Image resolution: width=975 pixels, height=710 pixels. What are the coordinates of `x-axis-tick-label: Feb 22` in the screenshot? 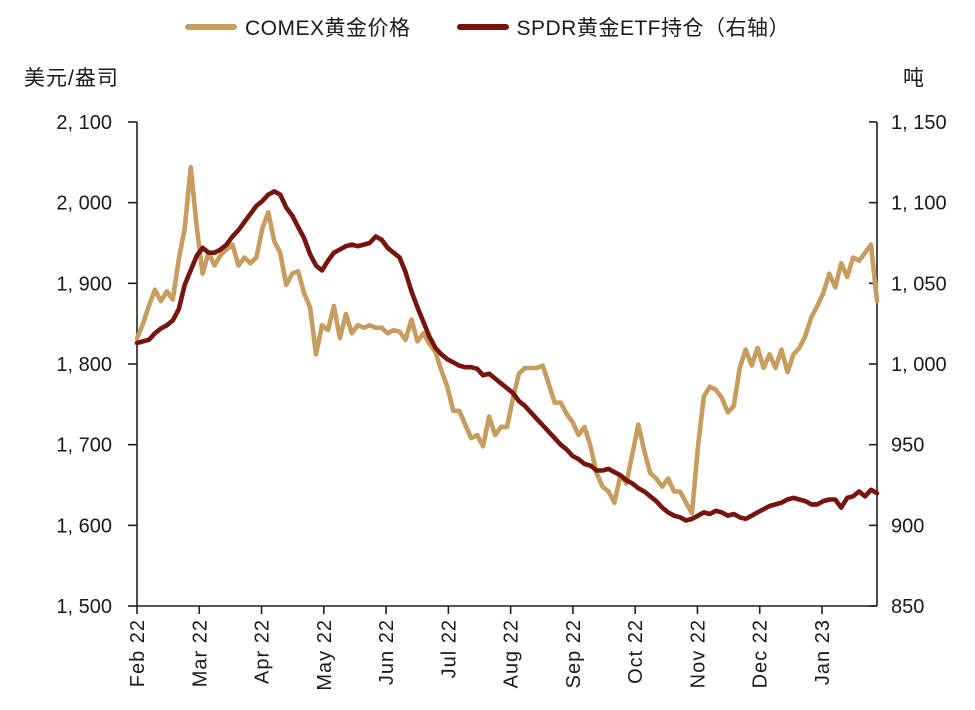 It's located at (138, 653).